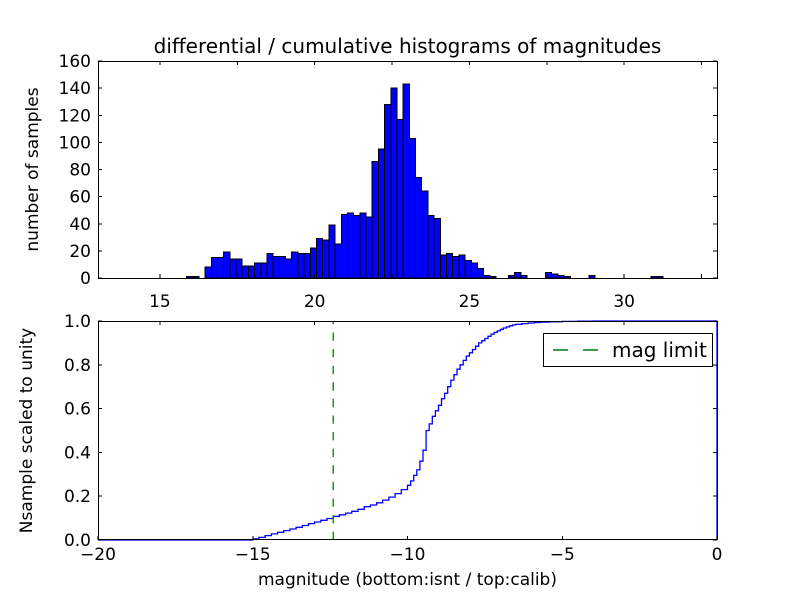 Image resolution: width=800 pixels, height=600 pixels. I want to click on tick-label: −15, so click(253, 555).